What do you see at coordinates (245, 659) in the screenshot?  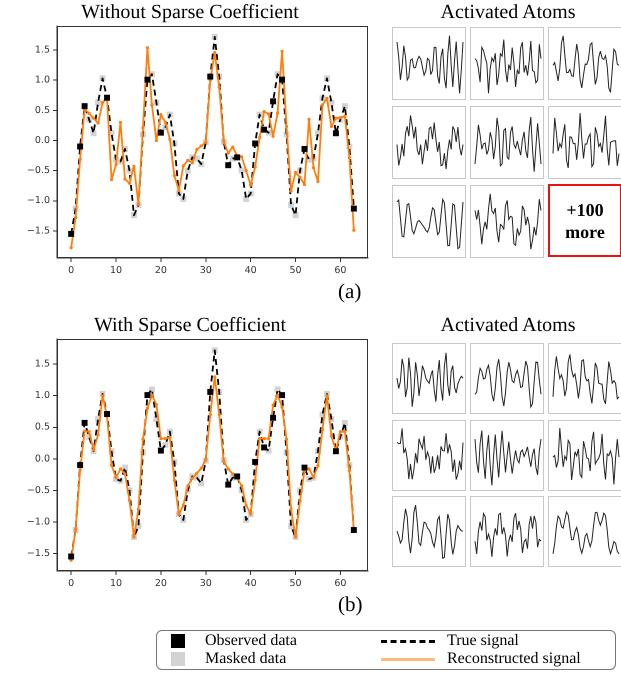 I see `legend-label: Masked data` at bounding box center [245, 659].